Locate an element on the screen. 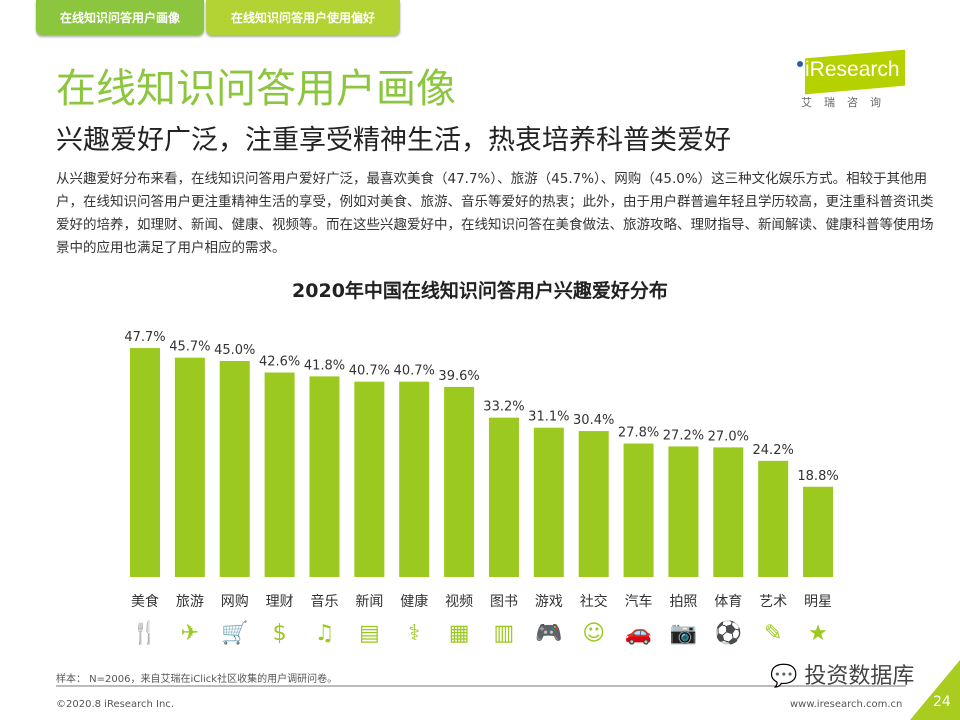 This screenshot has width=960, height=720. category-label: 网购 is located at coordinates (235, 602).